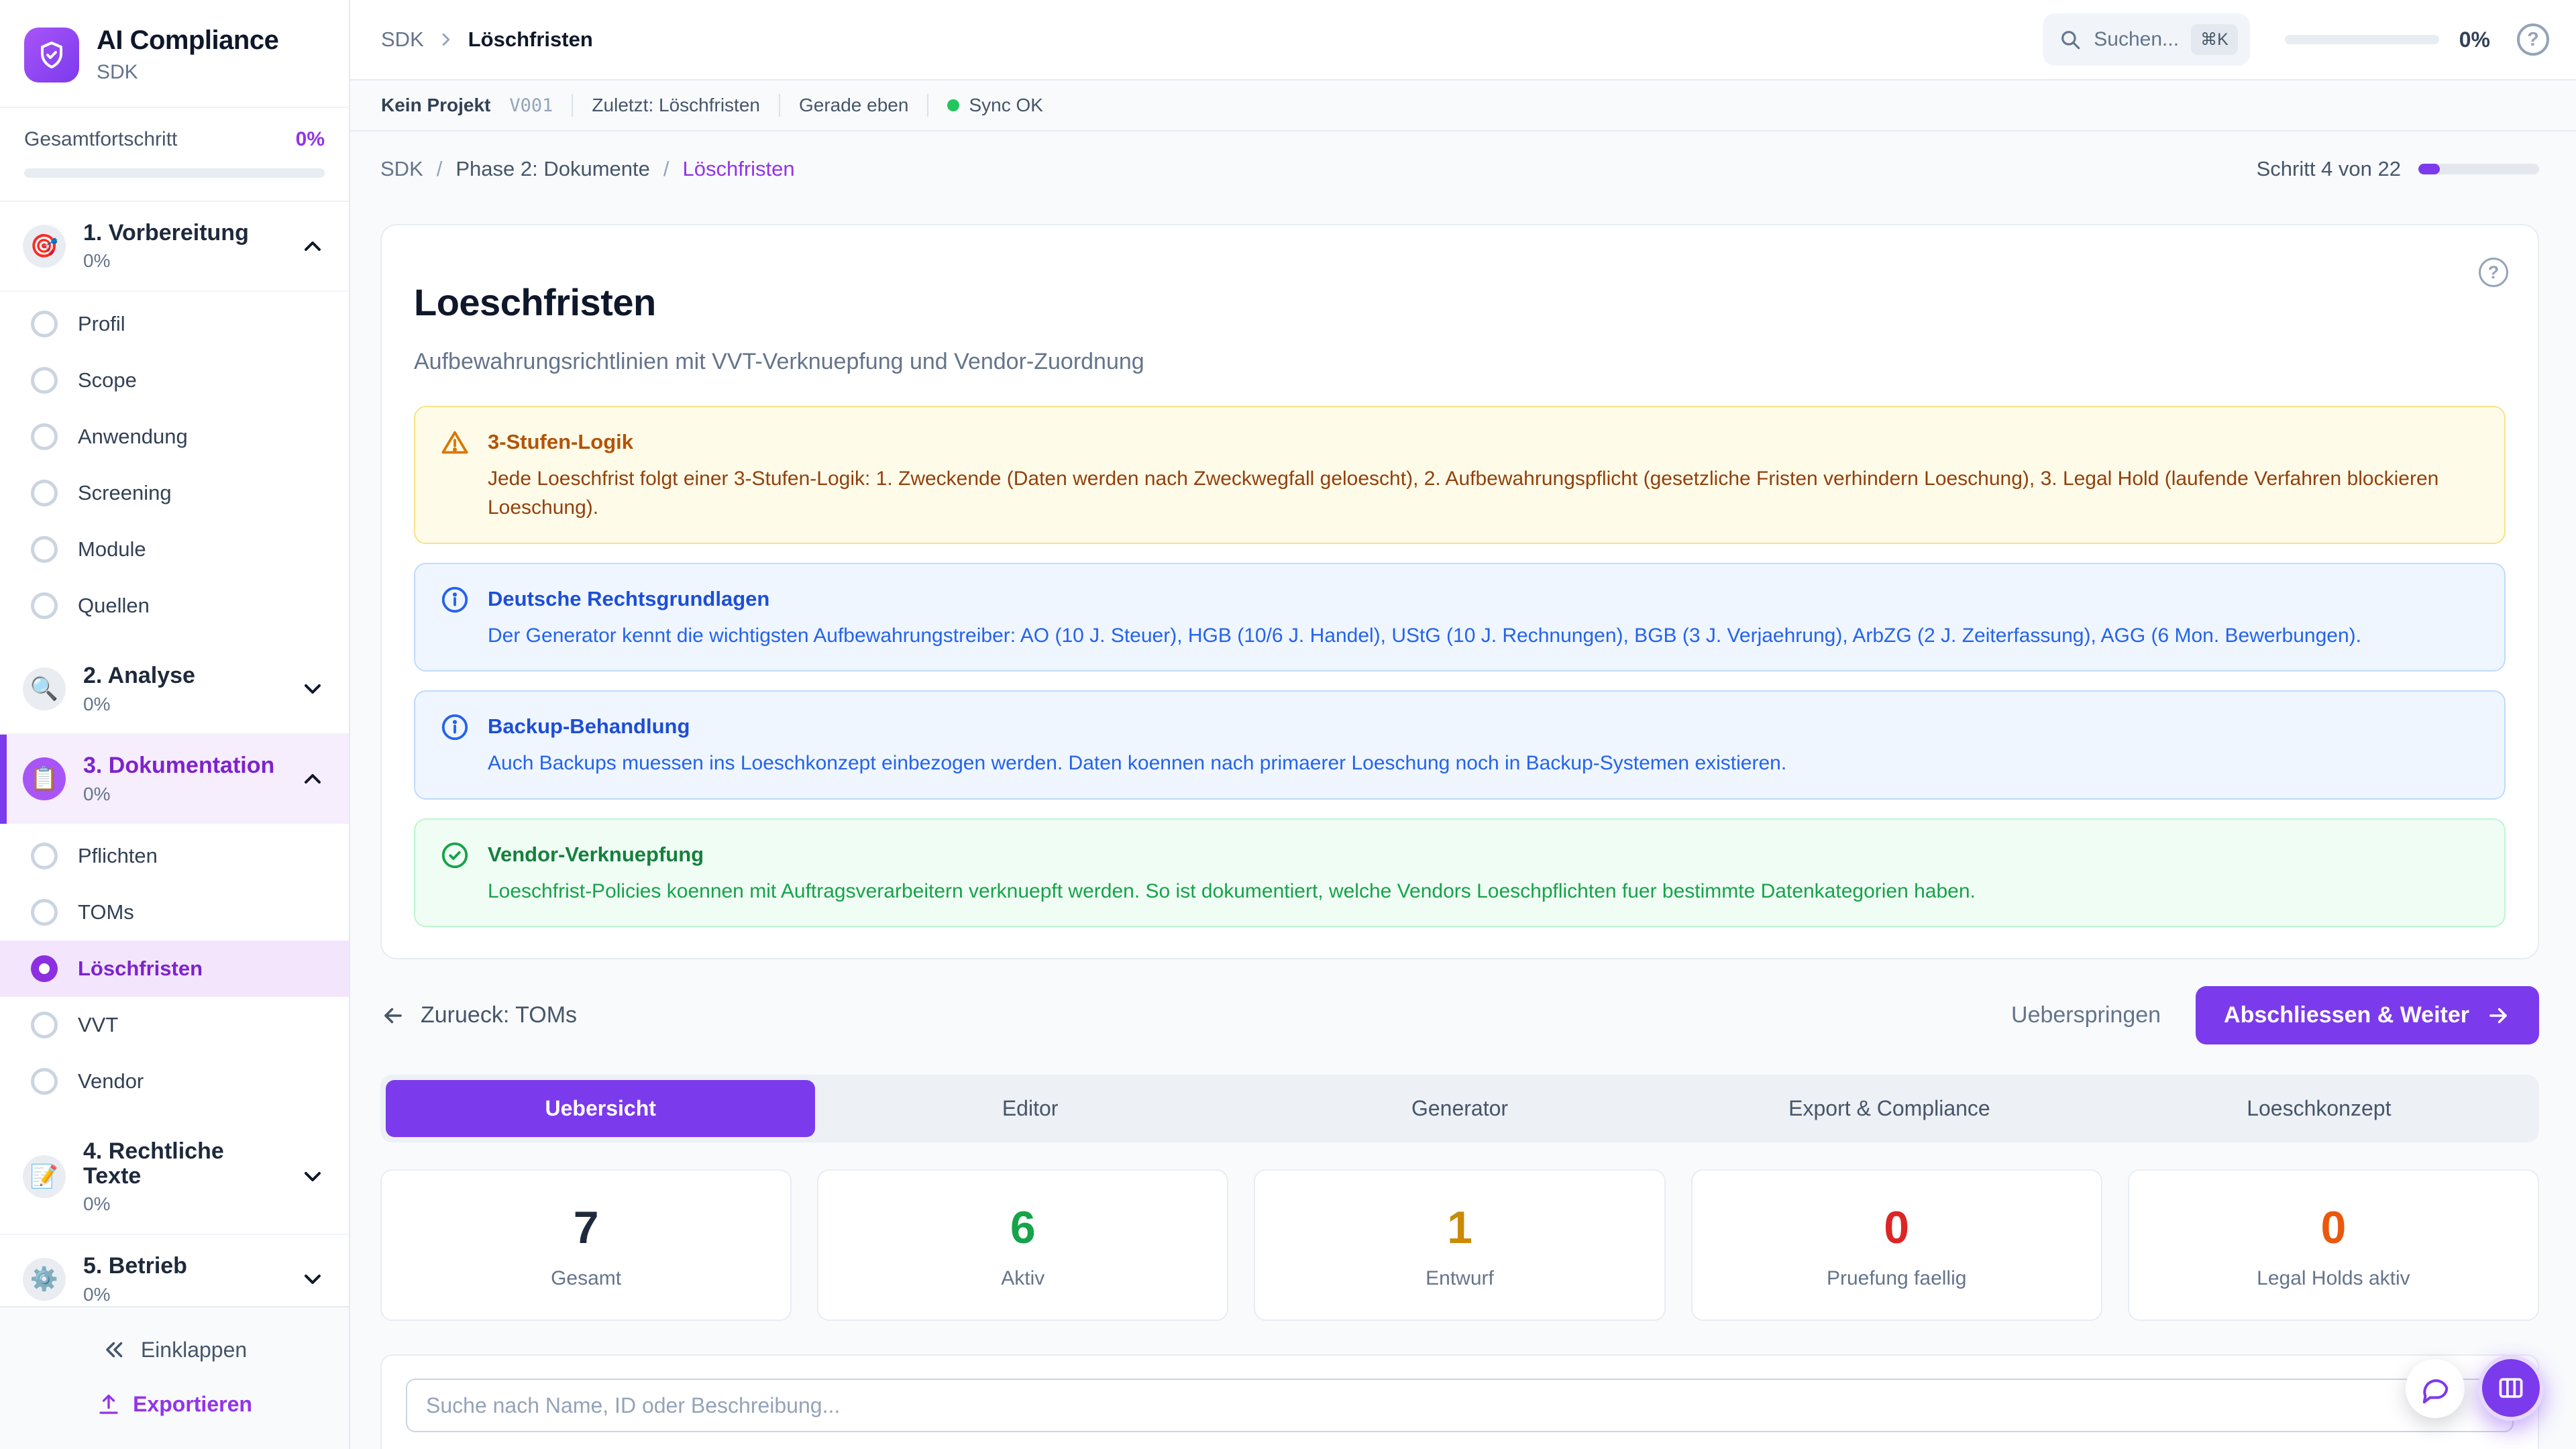 This screenshot has height=1449, width=2576. Describe the element at coordinates (1463, 40) in the screenshot. I see `topbar: SDK Löschfristen Suchen... ⌘K 0% ?` at that location.